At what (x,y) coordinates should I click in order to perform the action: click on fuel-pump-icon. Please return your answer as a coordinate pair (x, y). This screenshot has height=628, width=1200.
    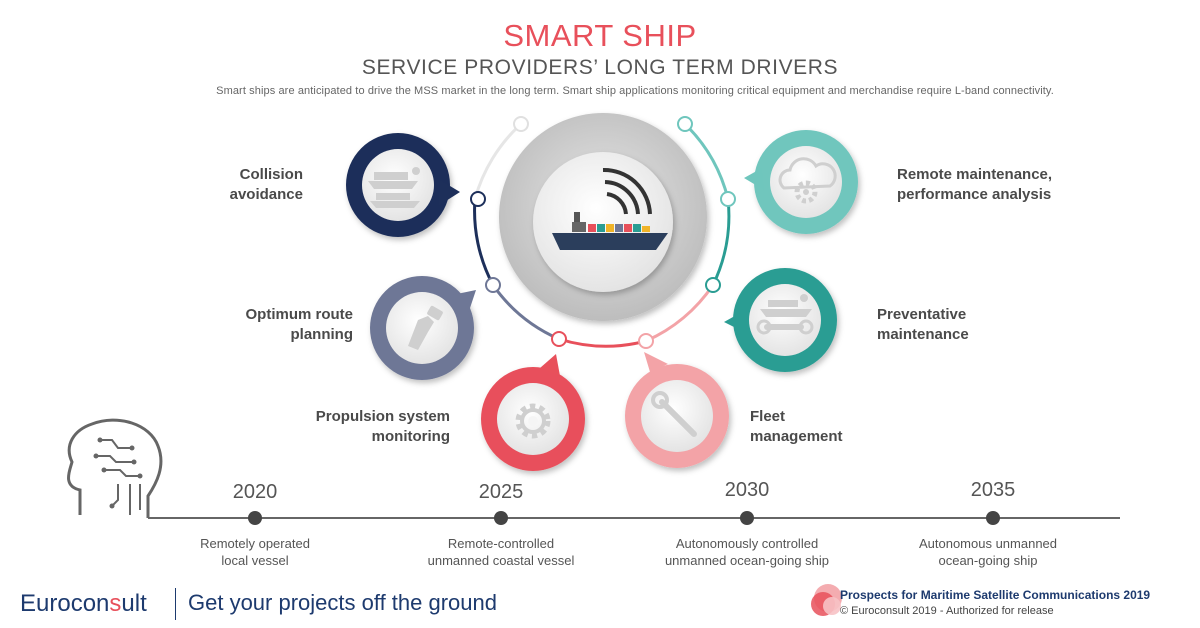
    Looking at the image, I should click on (425, 327).